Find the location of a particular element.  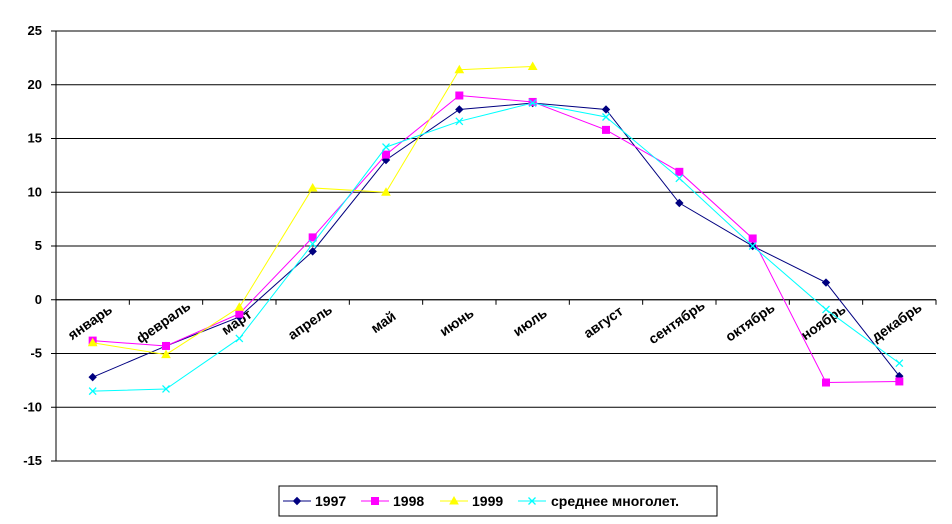

x-tick-label: август is located at coordinates (603, 322).